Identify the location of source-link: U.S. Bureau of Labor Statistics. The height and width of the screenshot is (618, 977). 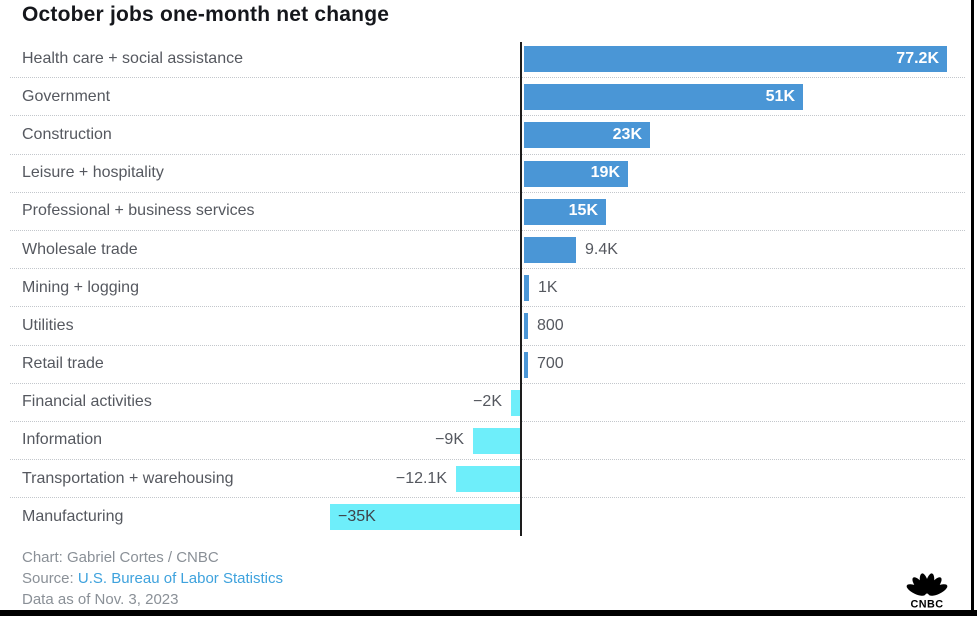
(180, 578).